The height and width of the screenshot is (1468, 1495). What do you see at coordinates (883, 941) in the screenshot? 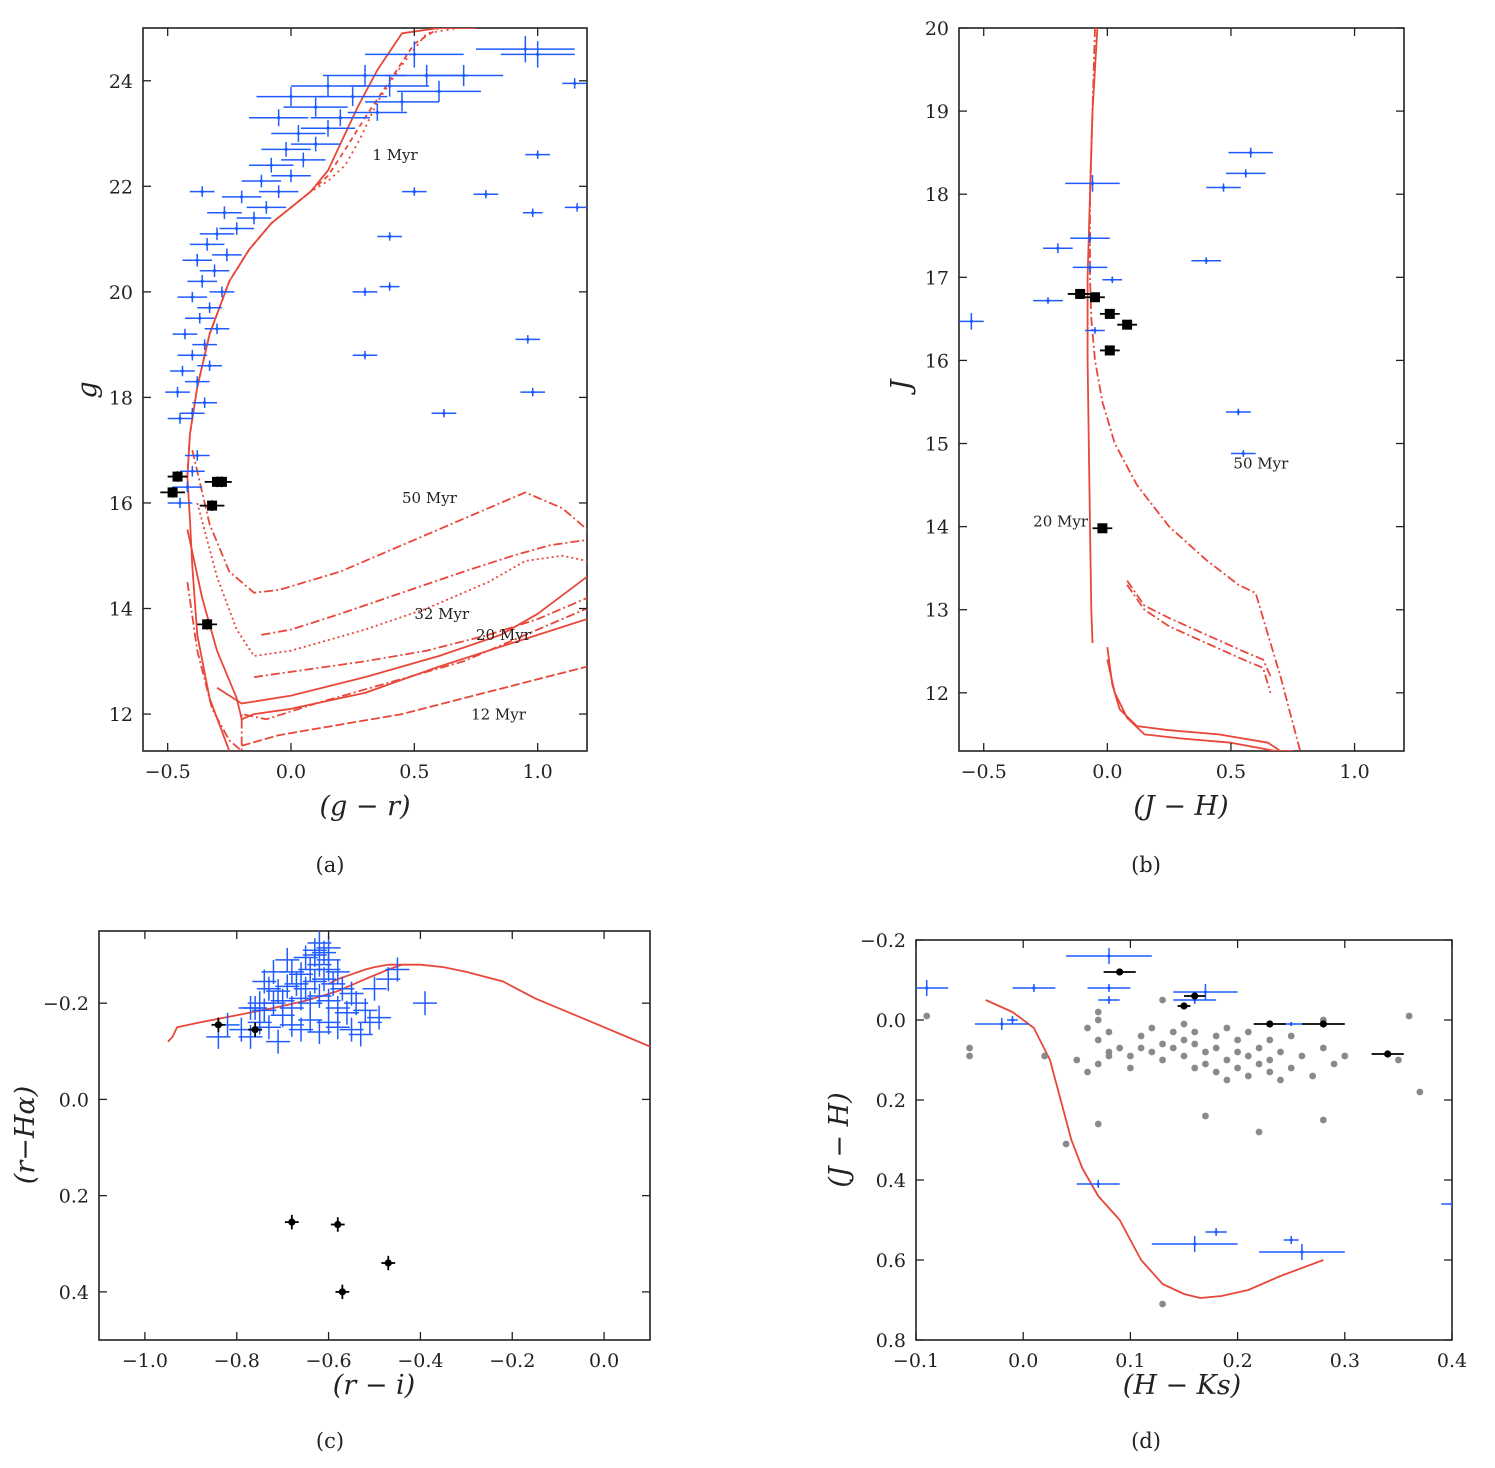
I see `y-tick-label: −0.2` at bounding box center [883, 941].